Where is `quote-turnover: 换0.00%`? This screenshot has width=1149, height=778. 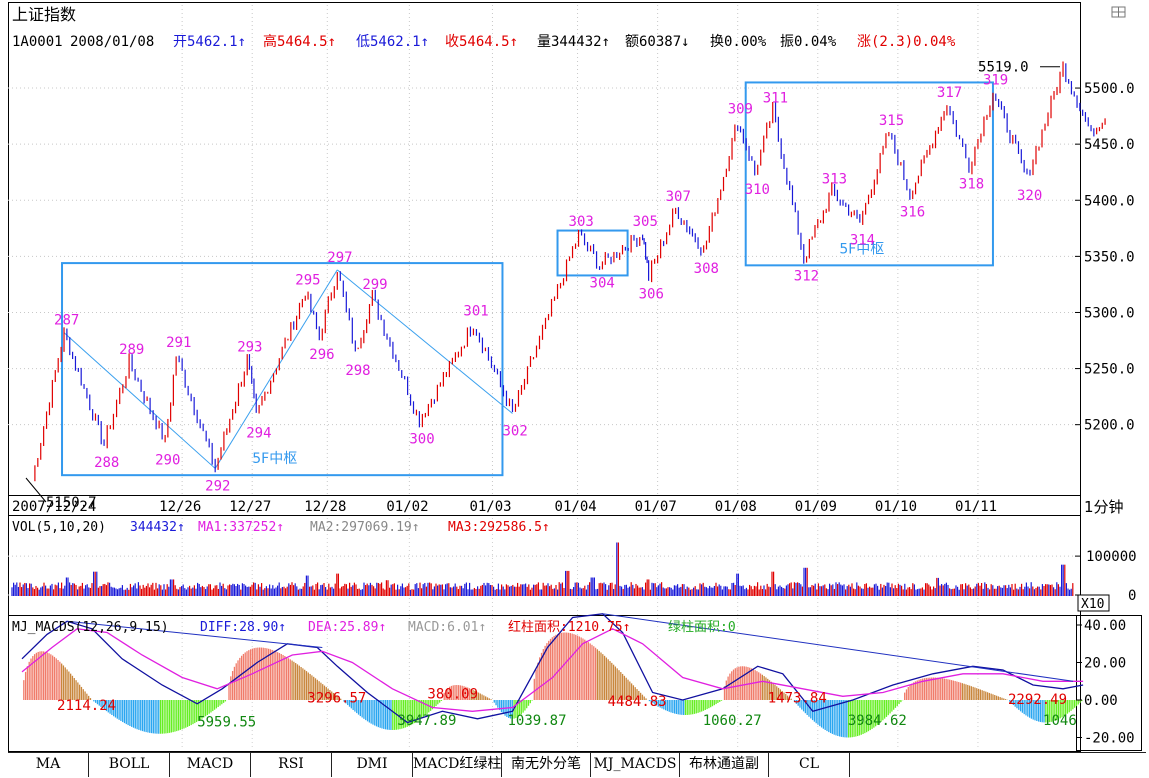
quote-turnover: 换0.00% is located at coordinates (738, 41).